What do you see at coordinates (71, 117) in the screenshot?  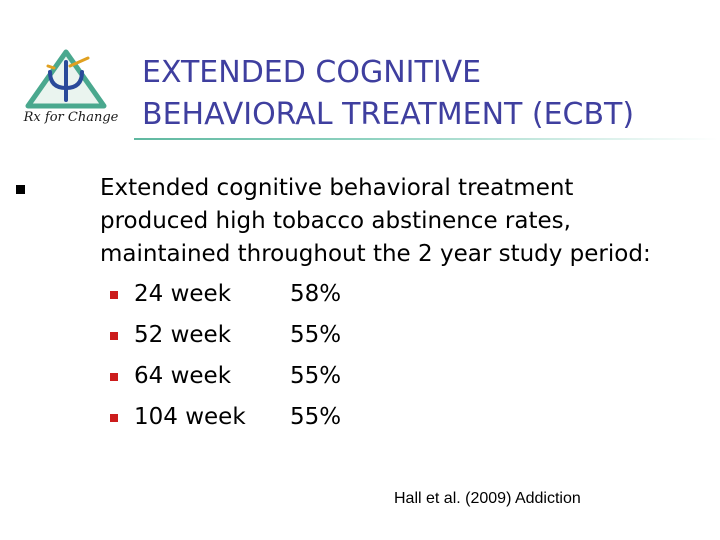 I see `logo-text: Rx for Change` at bounding box center [71, 117].